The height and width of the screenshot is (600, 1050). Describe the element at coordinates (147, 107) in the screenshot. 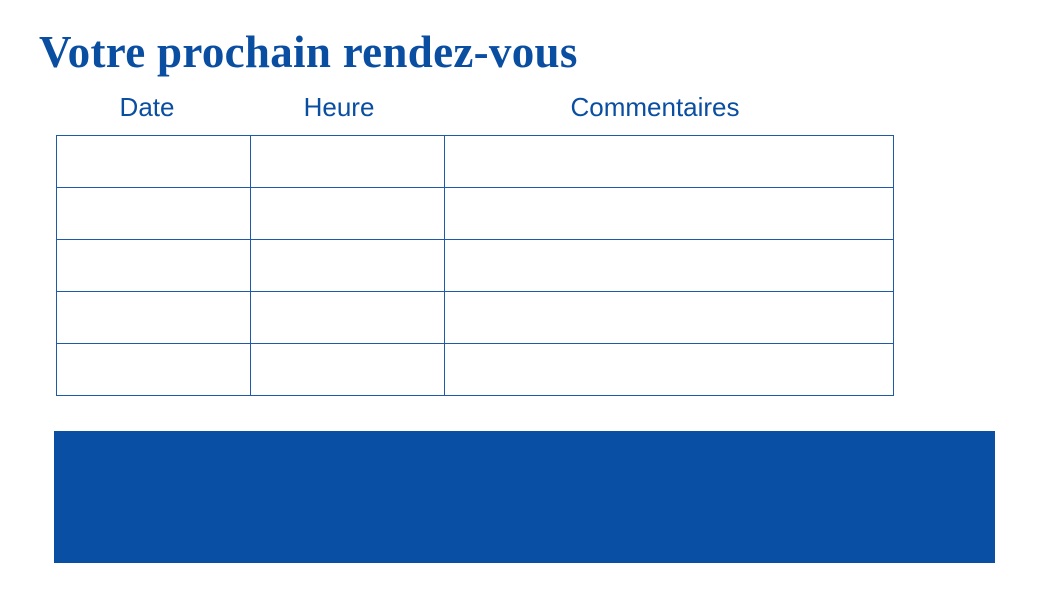

I see `column-header-date: Date` at that location.